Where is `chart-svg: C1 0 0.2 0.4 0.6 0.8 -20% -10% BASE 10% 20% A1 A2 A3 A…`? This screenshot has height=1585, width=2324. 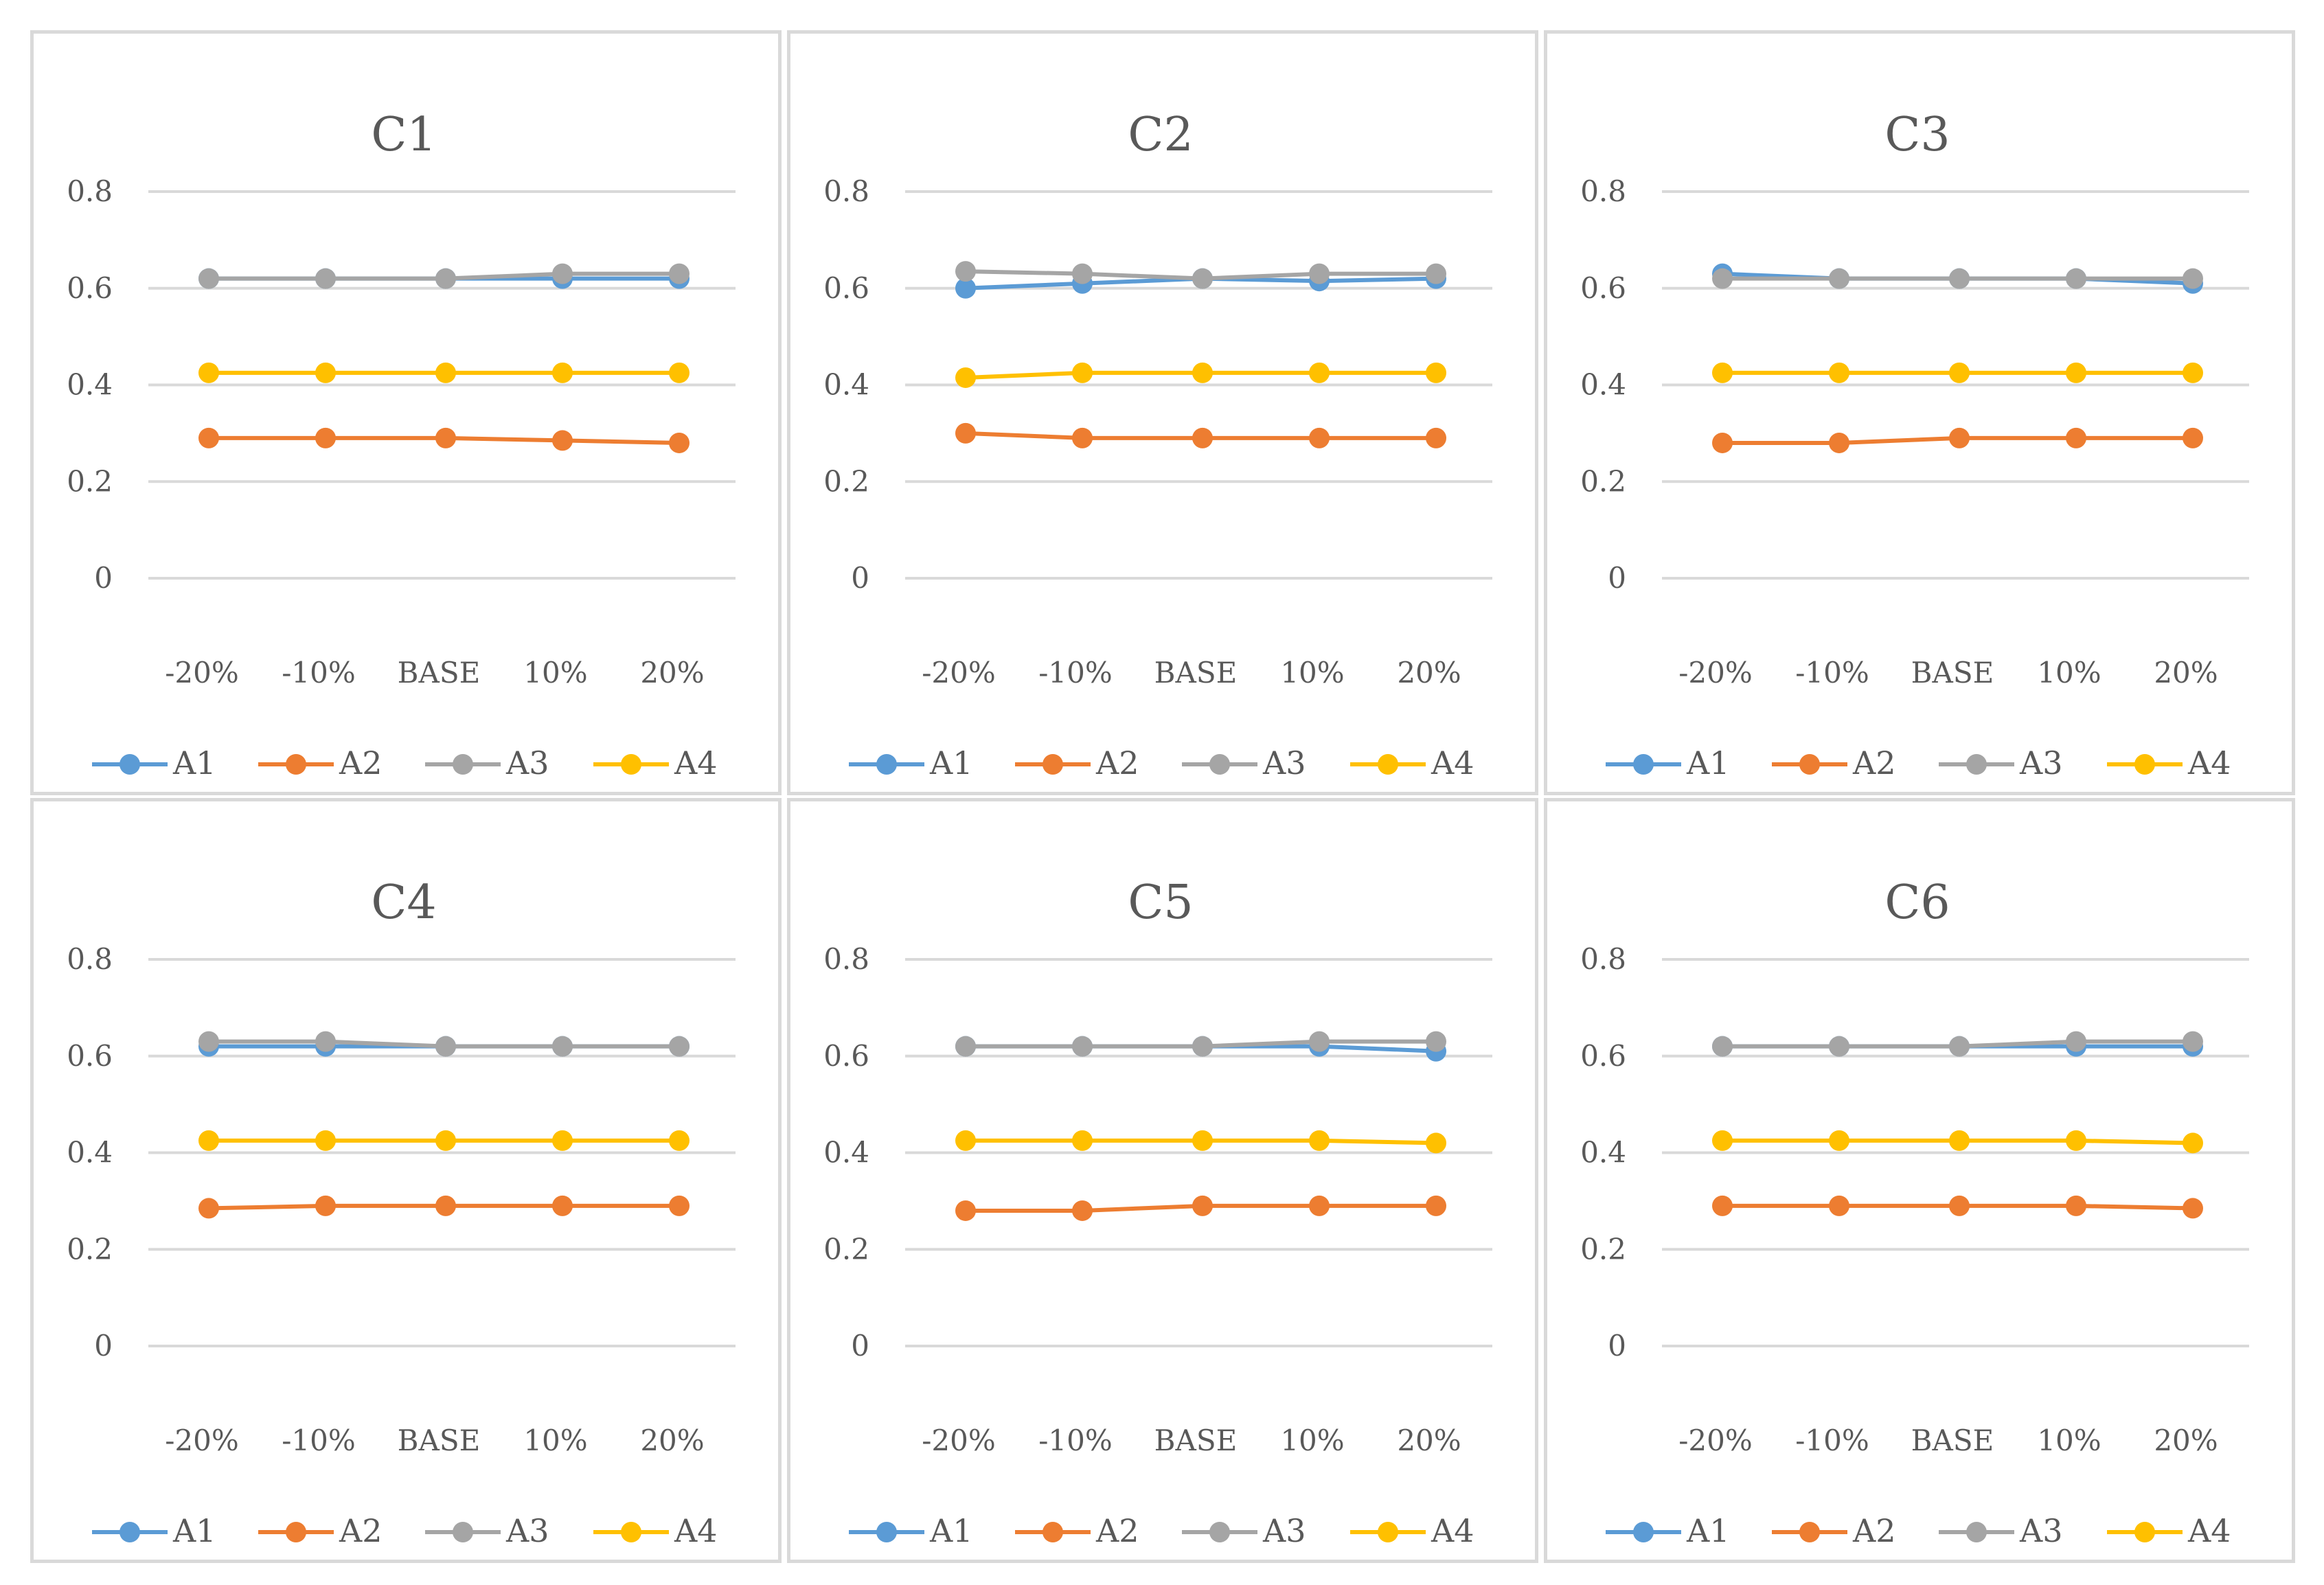 chart-svg: C1 0 0.2 0.4 0.6 0.8 -20% -10% BASE 10% 20% A1 A2 A3 A… is located at coordinates (402, 445).